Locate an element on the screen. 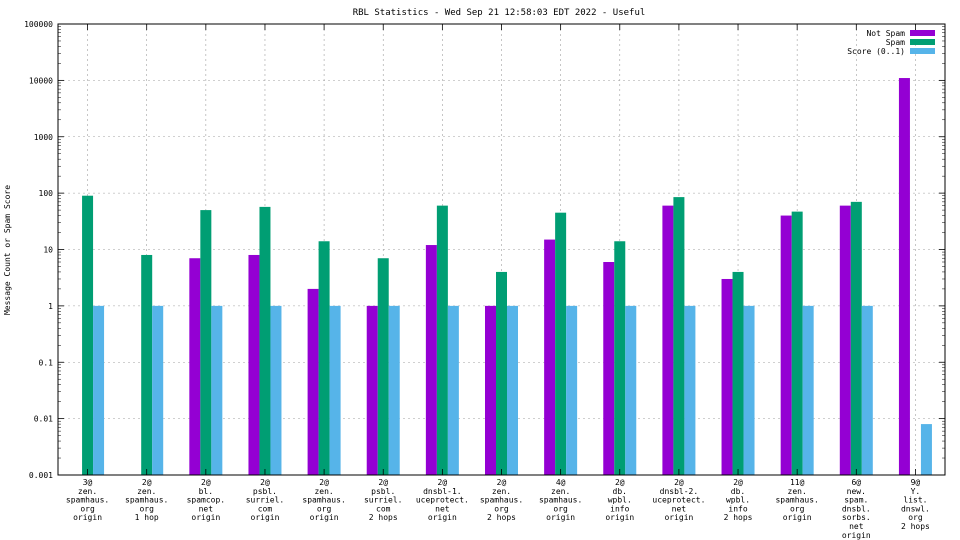 The image size is (960, 540). x-tick-label: 9@ Y. list. dnswl. org 2 hops is located at coordinates (915, 504).